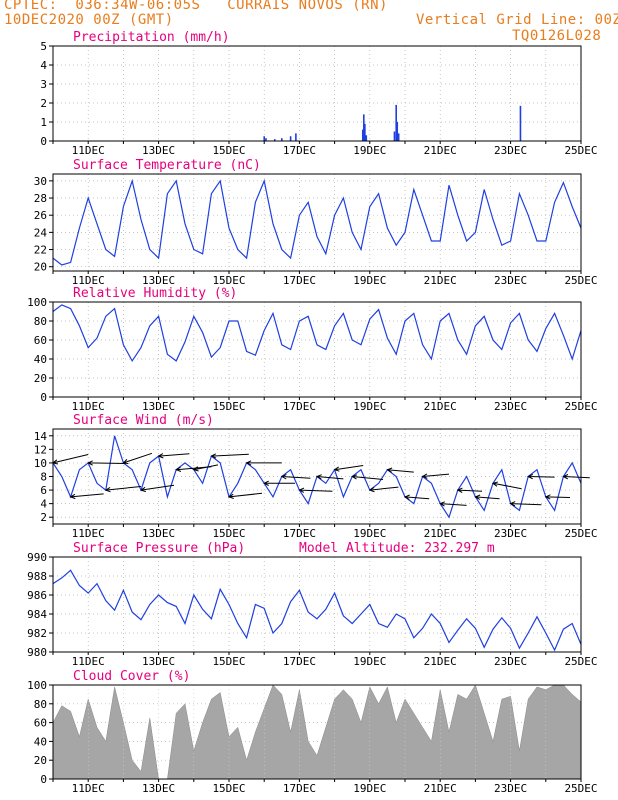 Image resolution: width=618 pixels, height=800 pixels. I want to click on panel-title: Cloud Cover (%), so click(131, 676).